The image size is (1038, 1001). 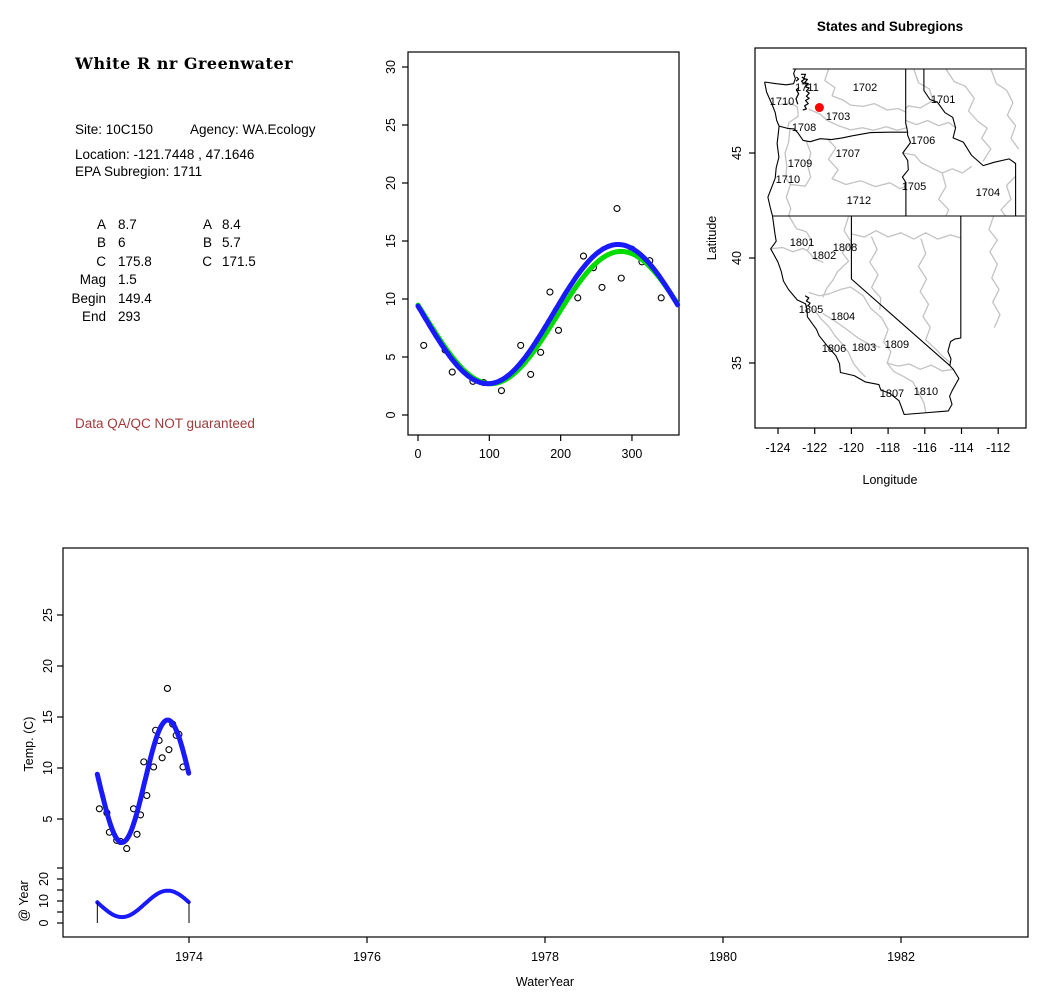 I want to click on param-value: 149.4, so click(x=135, y=298).